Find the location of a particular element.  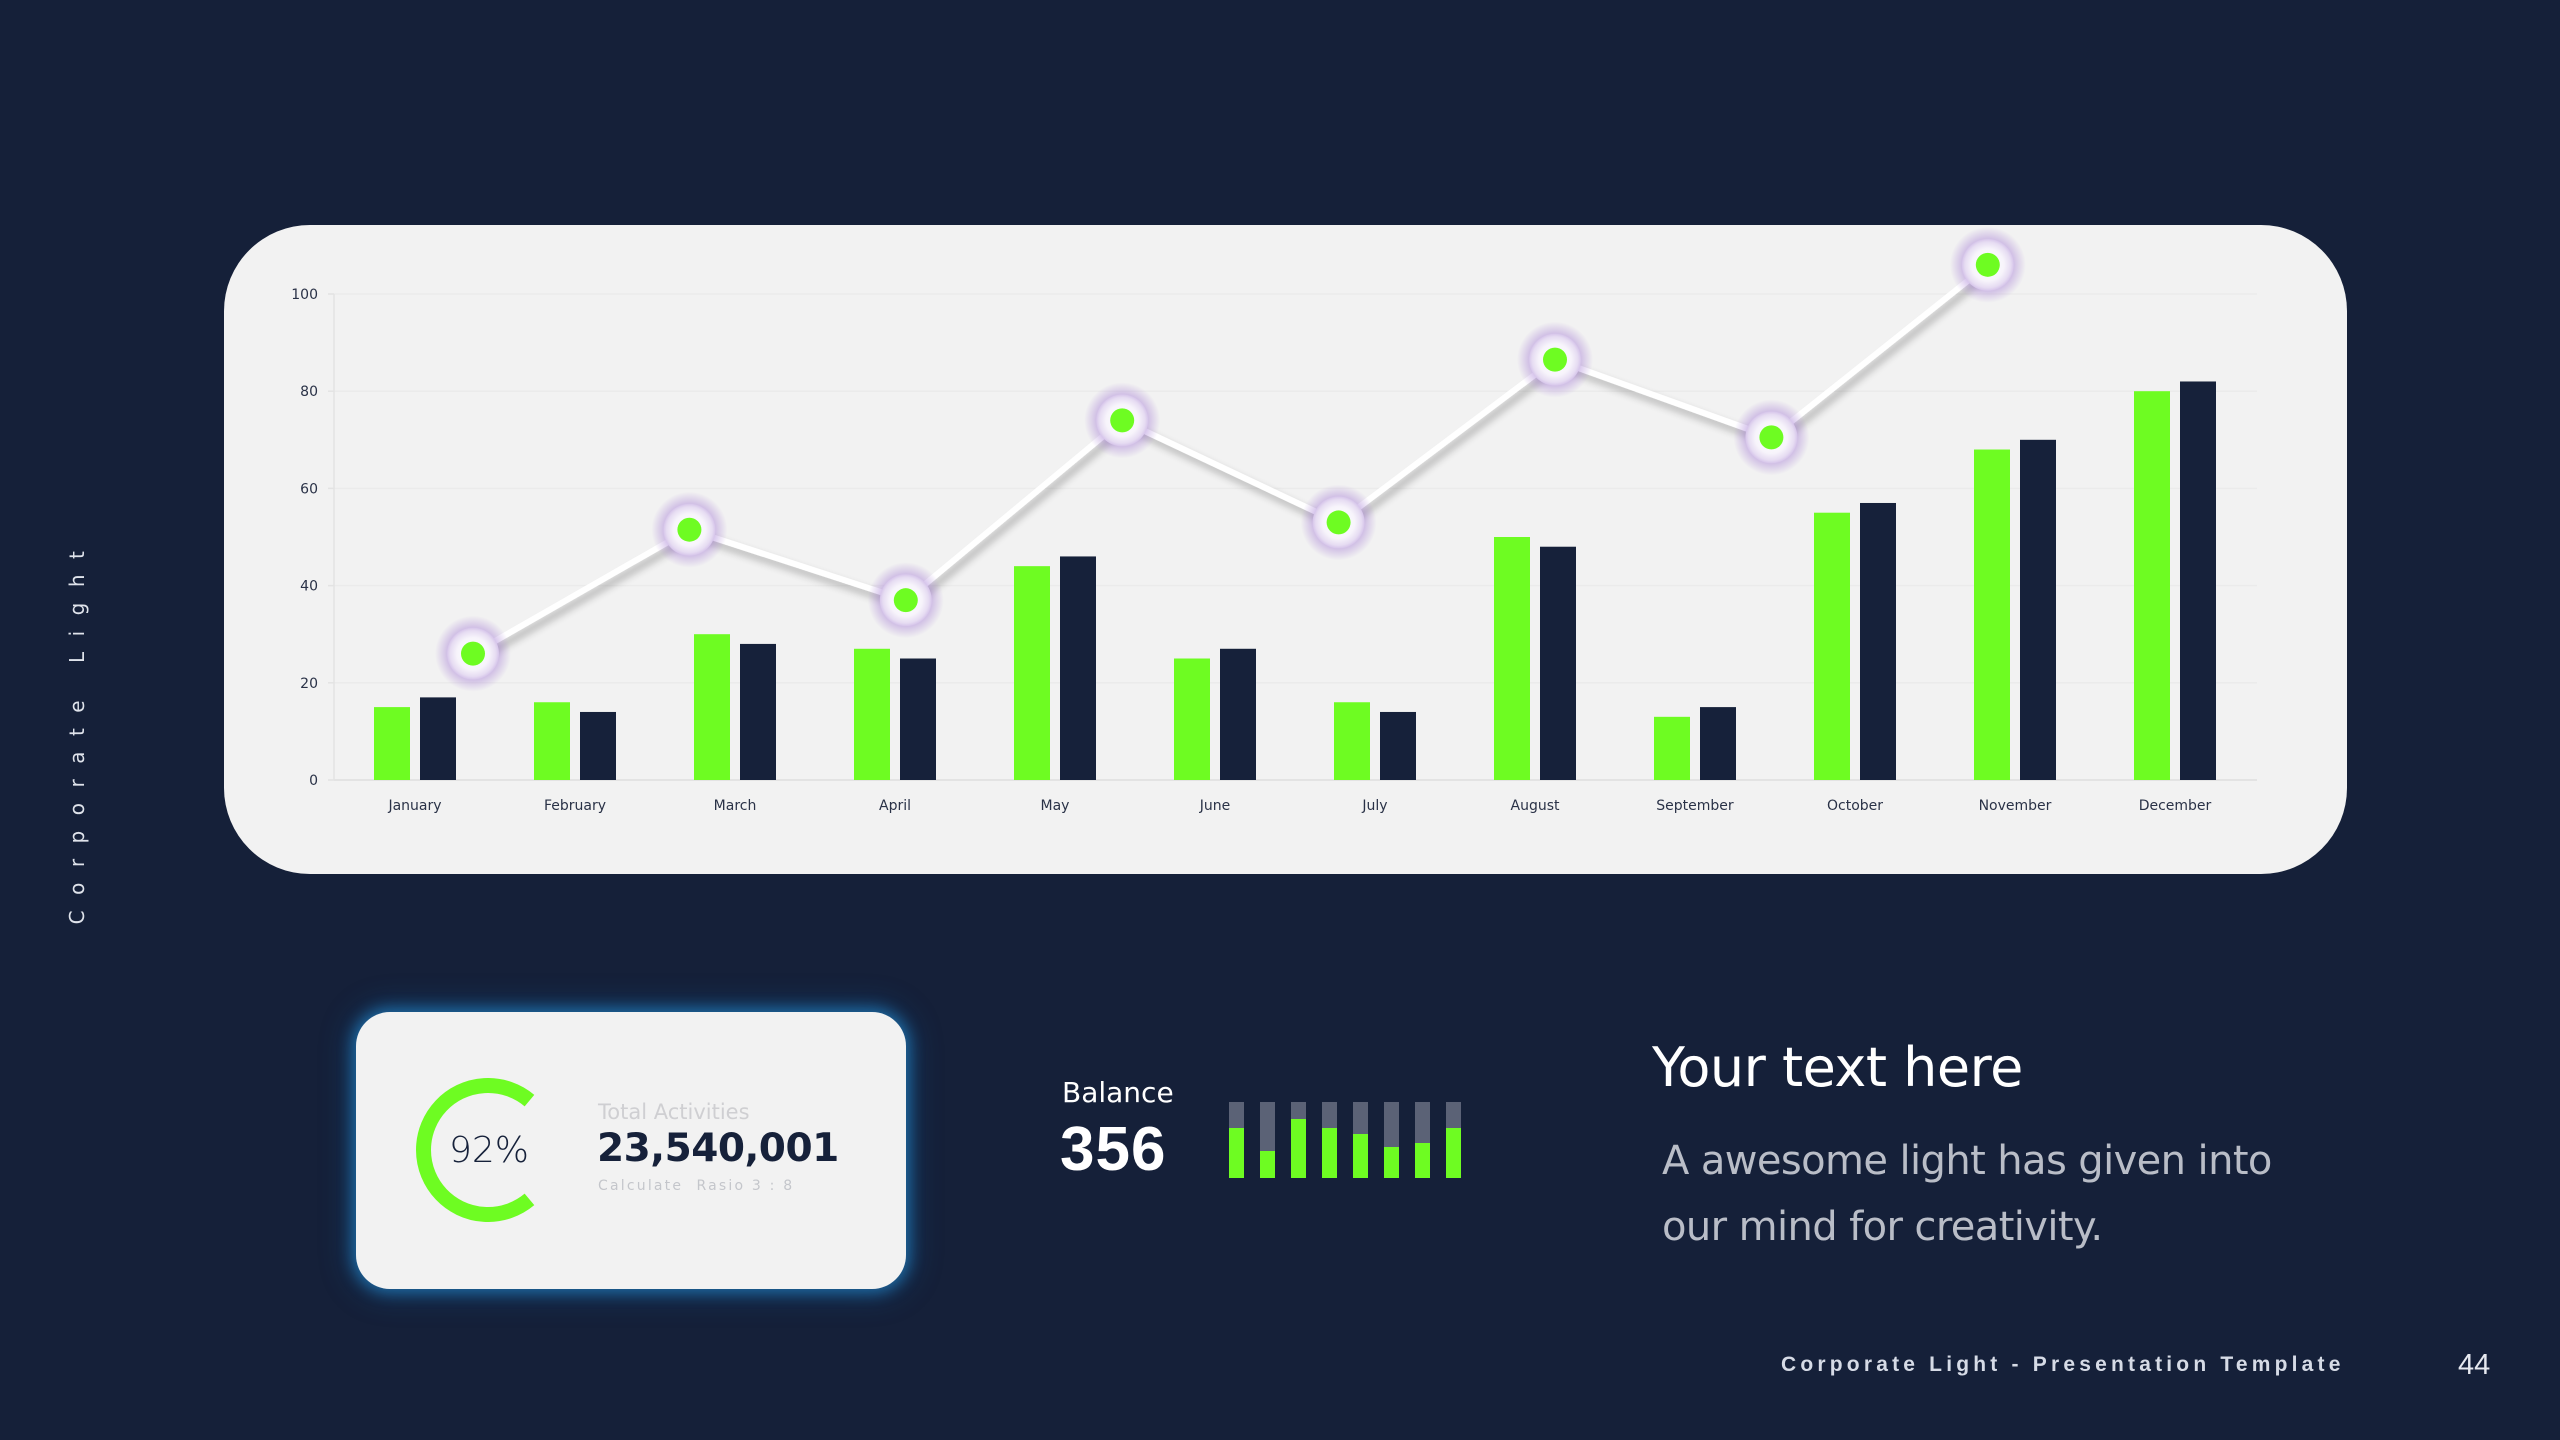

progress-percent: 92% is located at coordinates (488, 1150).